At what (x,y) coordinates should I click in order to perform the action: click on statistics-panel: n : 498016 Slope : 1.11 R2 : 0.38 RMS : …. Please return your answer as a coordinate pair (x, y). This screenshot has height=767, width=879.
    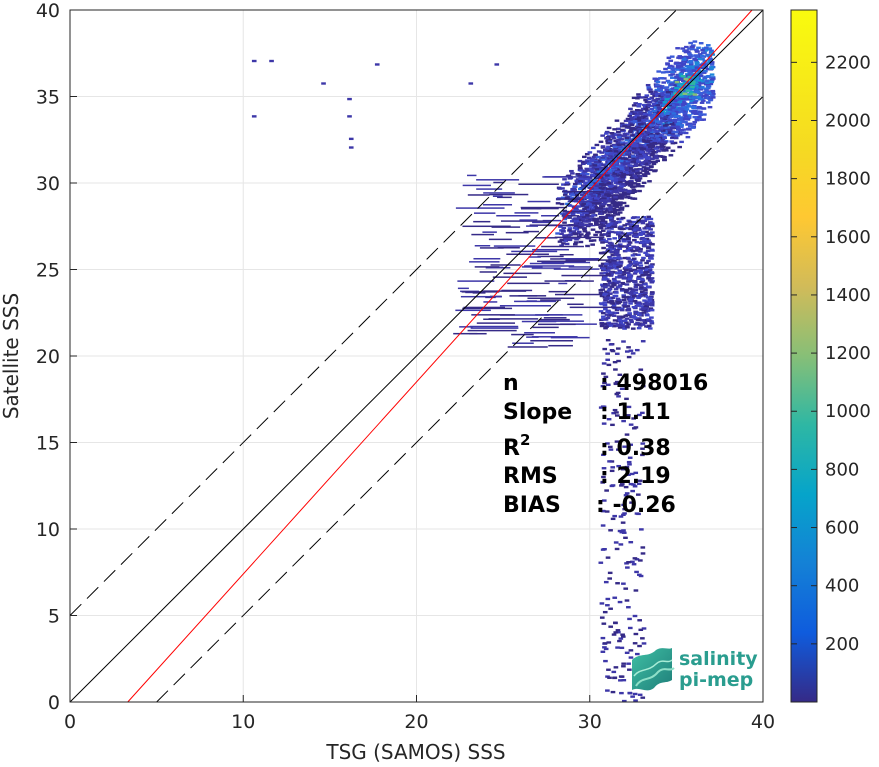
    Looking at the image, I should click on (605, 444).